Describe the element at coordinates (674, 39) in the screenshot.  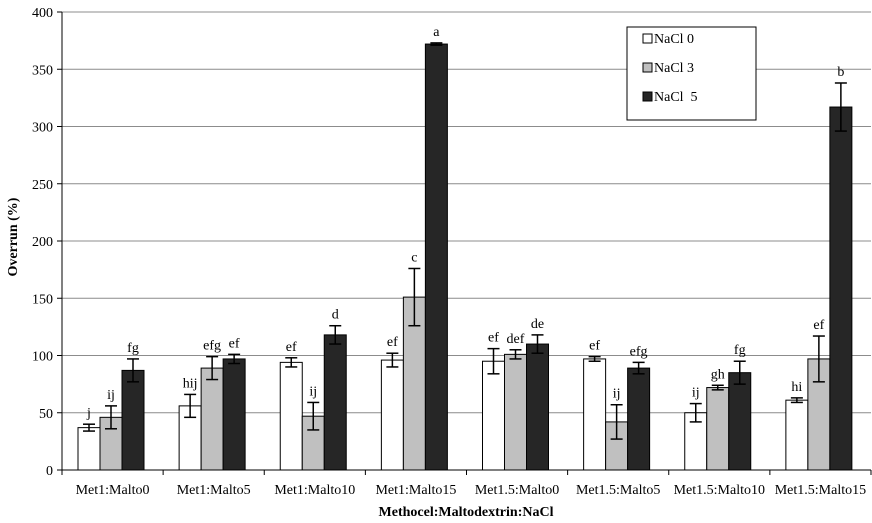
I see `legend-label: NaCl 0` at that location.